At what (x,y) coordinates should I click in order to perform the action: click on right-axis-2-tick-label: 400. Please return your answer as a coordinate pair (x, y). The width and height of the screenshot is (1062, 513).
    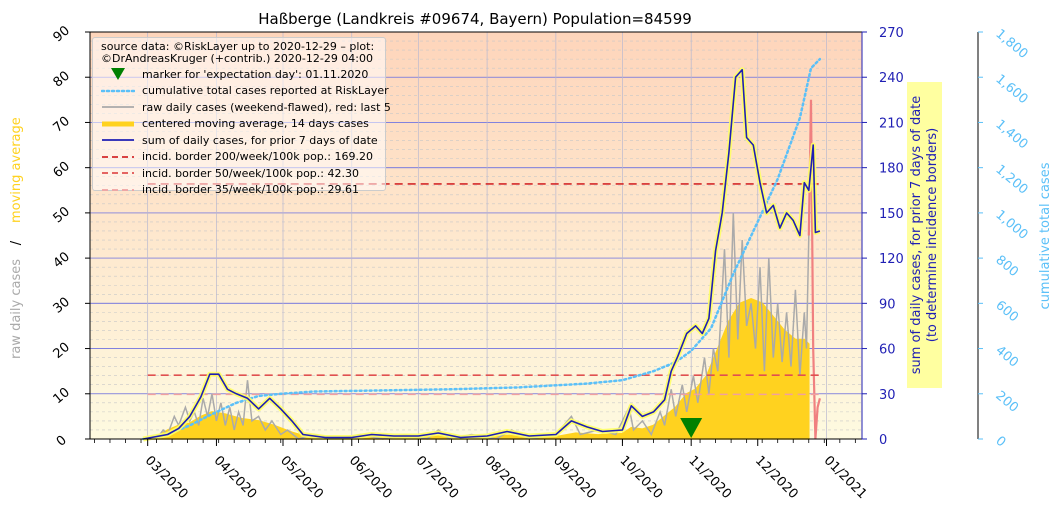
    Looking at the image, I should click on (1006, 356).